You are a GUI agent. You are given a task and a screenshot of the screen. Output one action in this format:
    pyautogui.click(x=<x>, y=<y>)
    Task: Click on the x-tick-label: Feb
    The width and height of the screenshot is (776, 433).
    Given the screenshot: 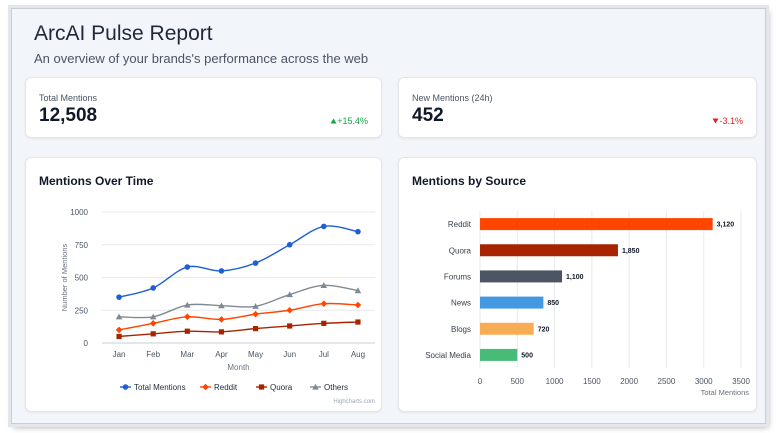 What is the action you would take?
    pyautogui.click(x=153, y=354)
    